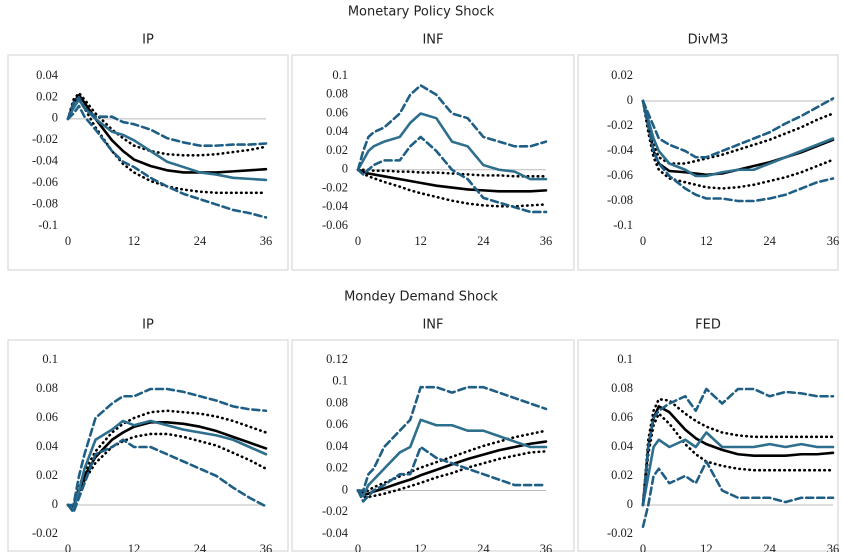  I want to click on panel-title: FED, so click(708, 325).